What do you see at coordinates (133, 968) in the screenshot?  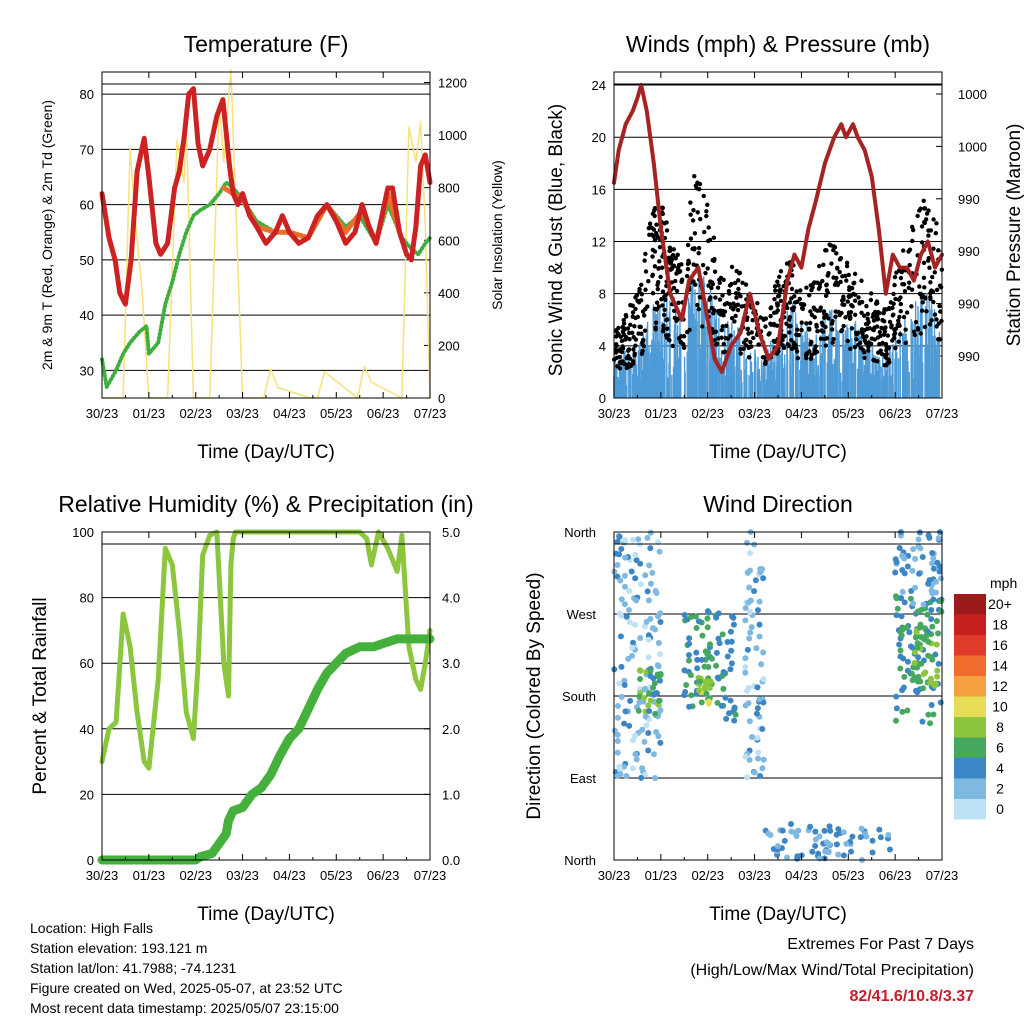 I see `latlon-text: Station lat/lon: 41.7988; -74.1231` at bounding box center [133, 968].